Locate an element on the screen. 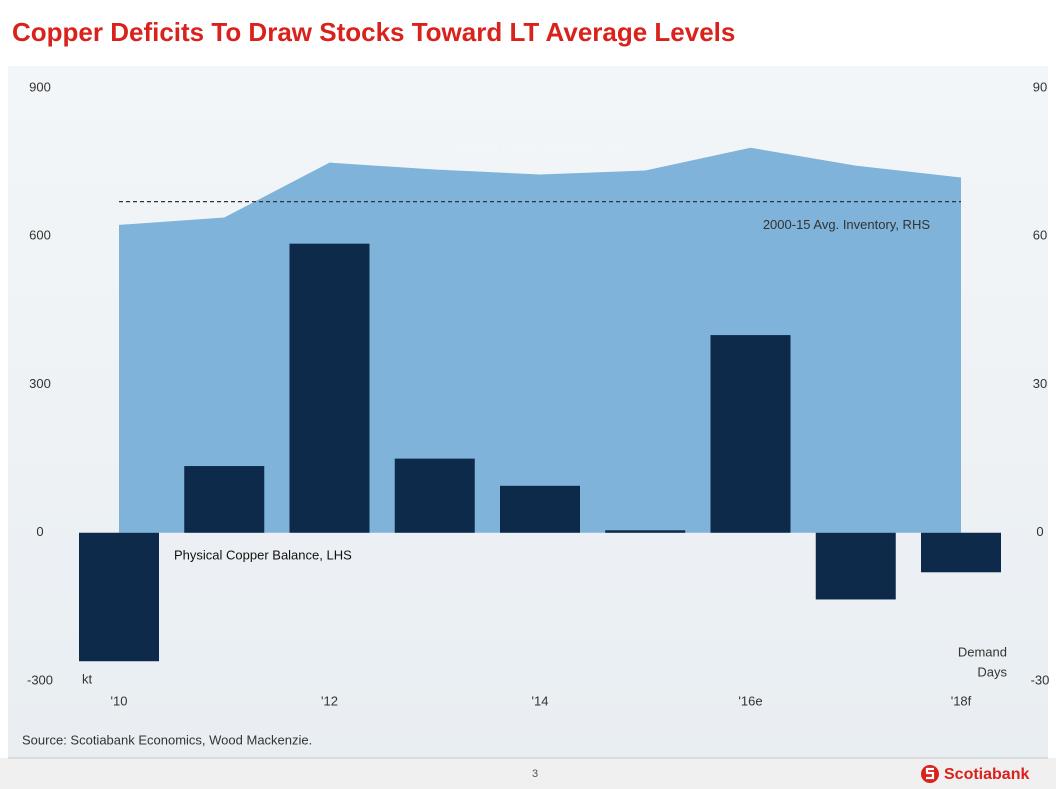 Image resolution: width=1056 pixels, height=789 pixels. y2-tick-label: 0 is located at coordinates (1039, 531).